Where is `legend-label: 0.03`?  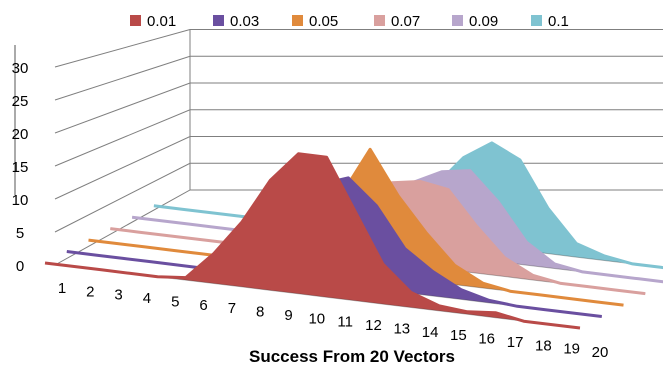
legend-label: 0.03 is located at coordinates (244, 21).